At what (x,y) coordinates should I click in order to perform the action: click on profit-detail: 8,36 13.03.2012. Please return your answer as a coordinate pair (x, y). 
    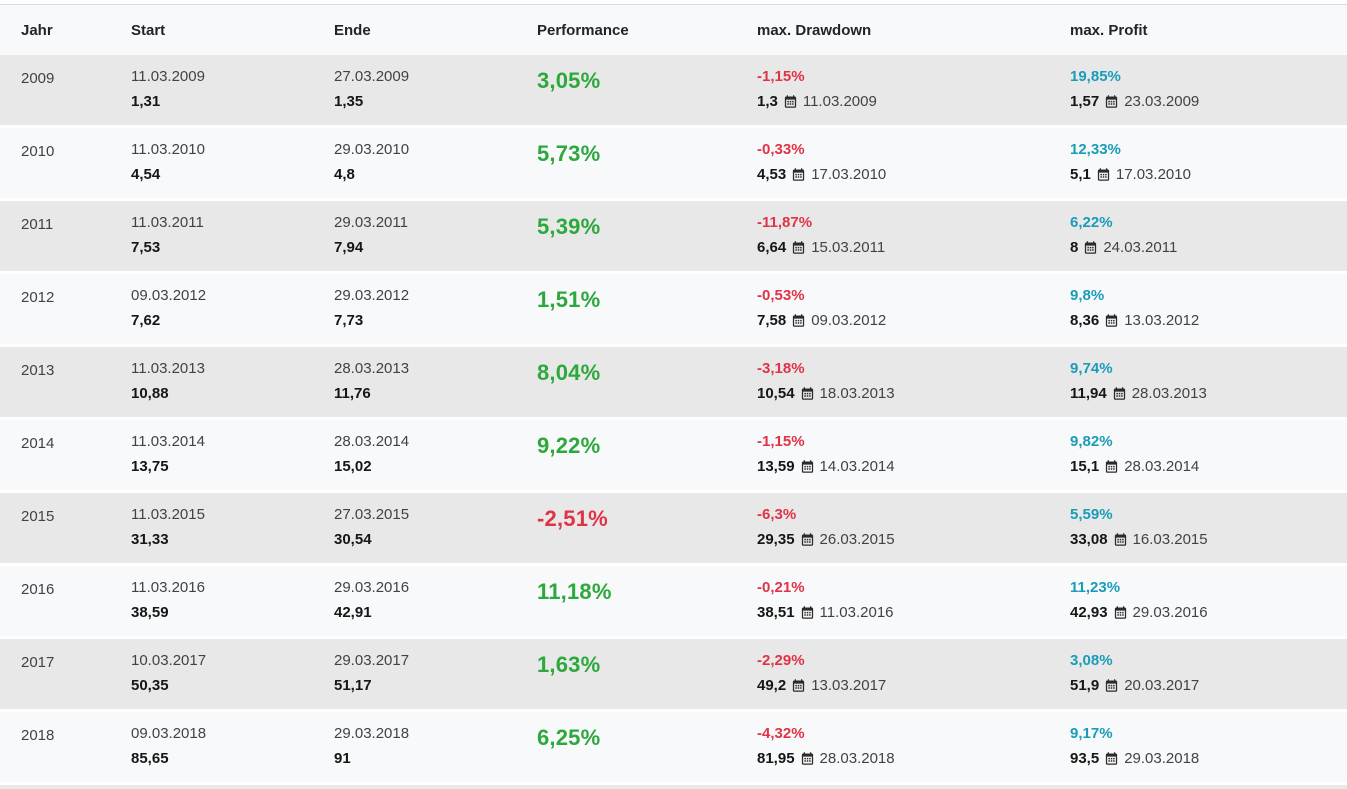
    Looking at the image, I should click on (1208, 320).